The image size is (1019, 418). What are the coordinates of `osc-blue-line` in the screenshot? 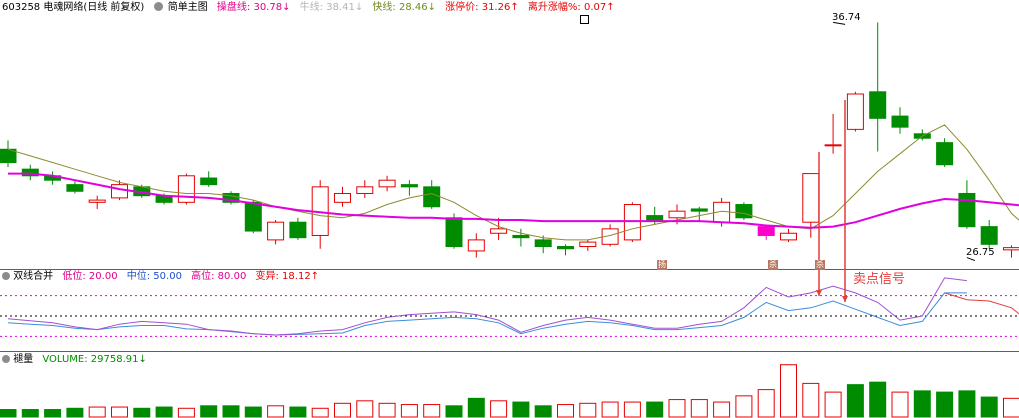 It's located at (487, 314).